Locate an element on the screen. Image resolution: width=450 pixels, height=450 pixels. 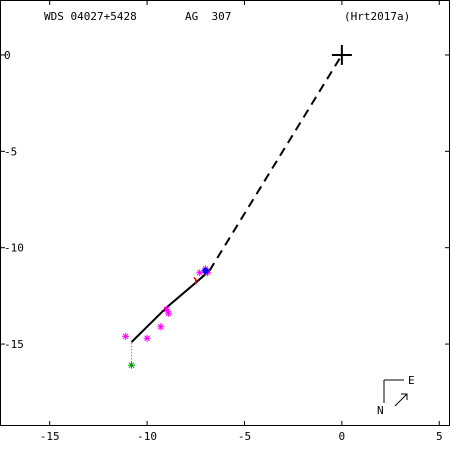
x-tick-label: 5 is located at coordinates (439, 436).